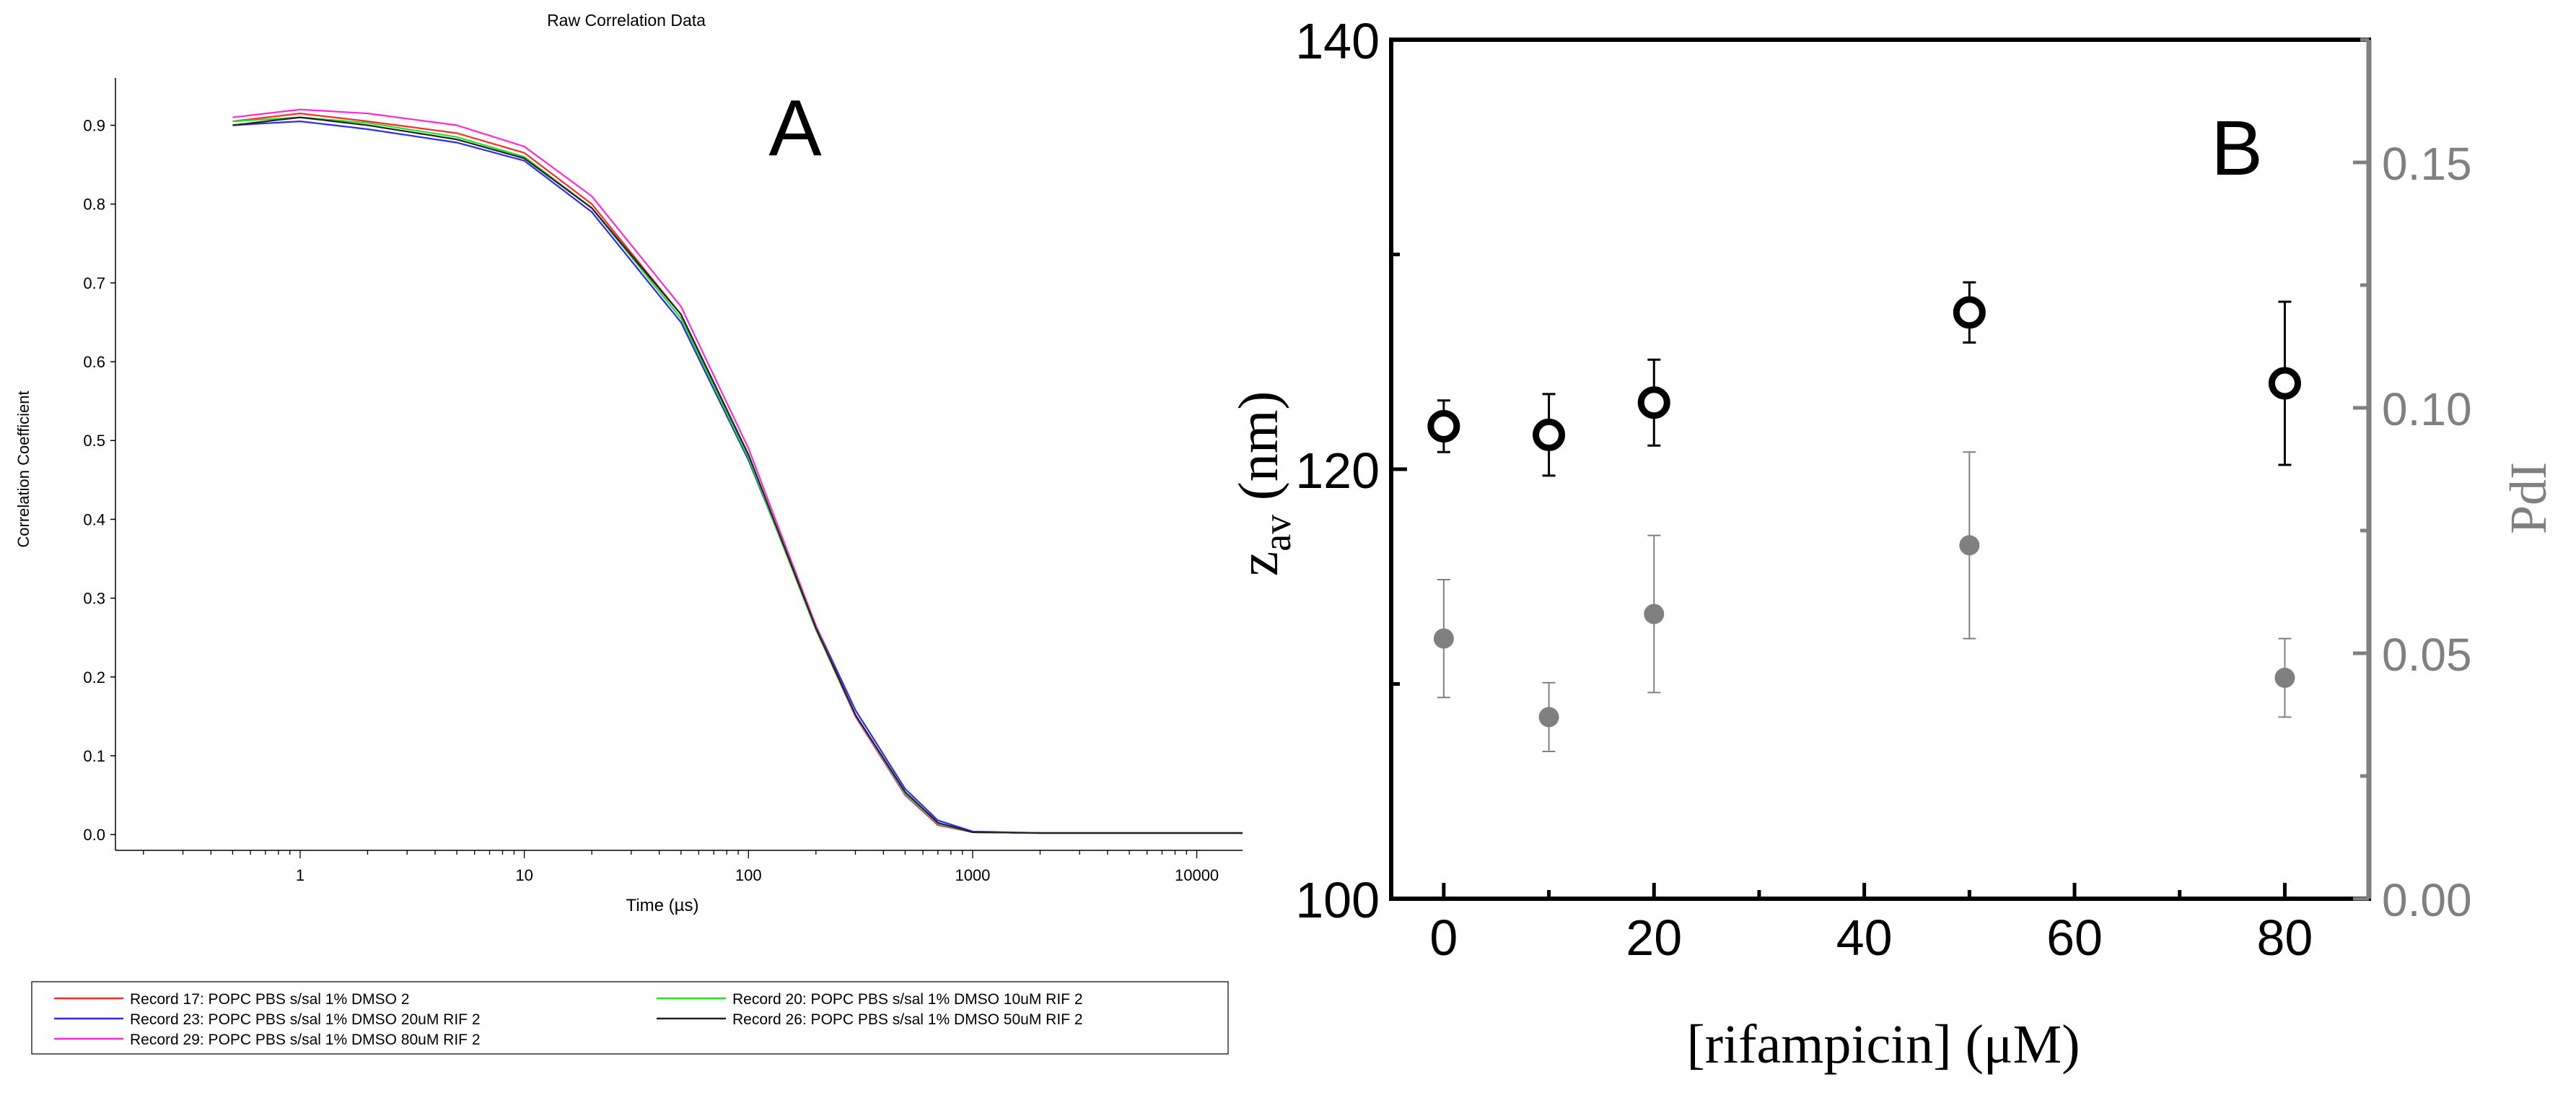  What do you see at coordinates (2074, 938) in the screenshot?
I see `x-tick-label: 60` at bounding box center [2074, 938].